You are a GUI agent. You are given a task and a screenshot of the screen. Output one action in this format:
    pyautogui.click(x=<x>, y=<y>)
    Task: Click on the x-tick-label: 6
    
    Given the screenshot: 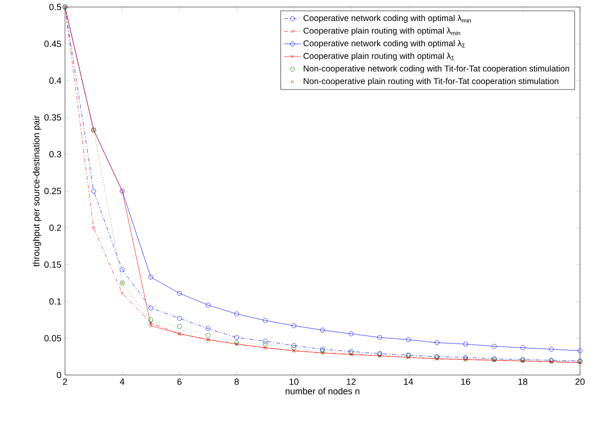 What is the action you would take?
    pyautogui.click(x=179, y=381)
    